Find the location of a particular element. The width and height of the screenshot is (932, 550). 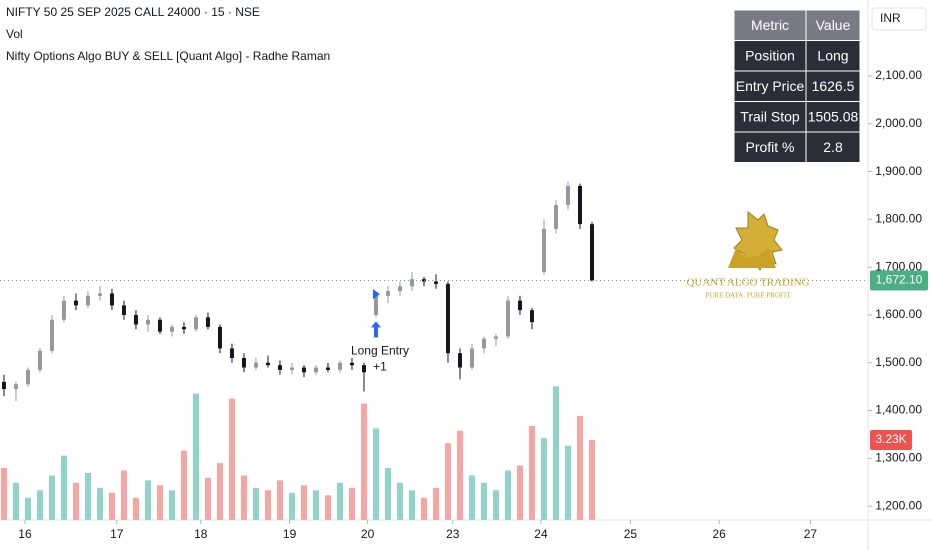

table-text: Long is located at coordinates (832, 55).